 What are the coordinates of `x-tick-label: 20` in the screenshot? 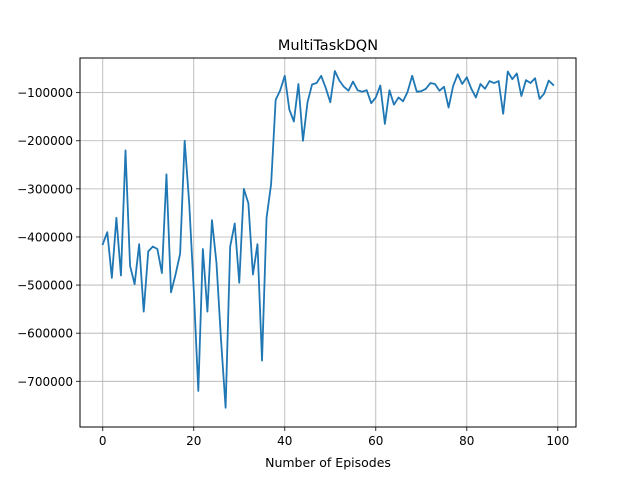 It's located at (193, 441).